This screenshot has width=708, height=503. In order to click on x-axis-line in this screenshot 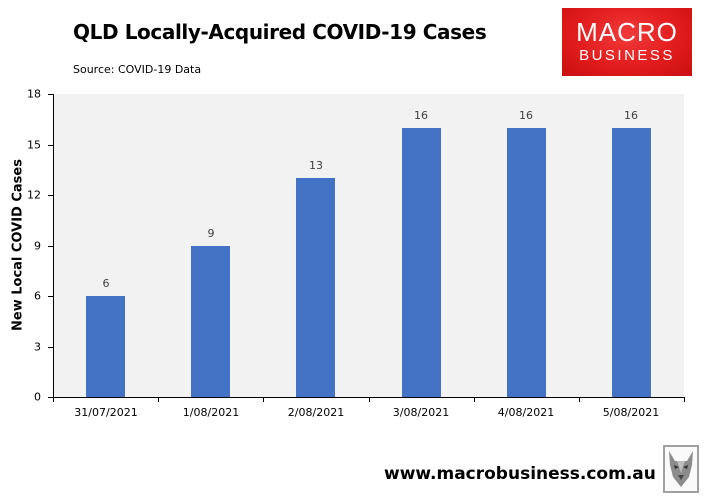, I will do `click(369, 397)`.